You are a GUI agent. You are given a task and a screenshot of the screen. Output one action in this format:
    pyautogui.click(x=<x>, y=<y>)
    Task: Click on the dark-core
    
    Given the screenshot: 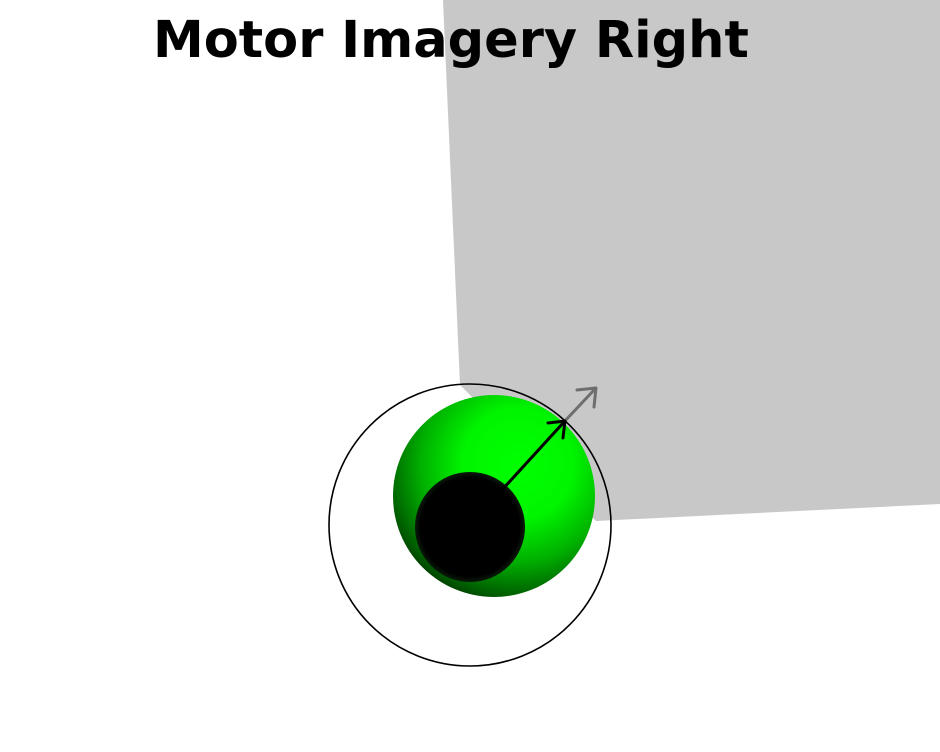 What is the action you would take?
    pyautogui.click(x=470, y=527)
    